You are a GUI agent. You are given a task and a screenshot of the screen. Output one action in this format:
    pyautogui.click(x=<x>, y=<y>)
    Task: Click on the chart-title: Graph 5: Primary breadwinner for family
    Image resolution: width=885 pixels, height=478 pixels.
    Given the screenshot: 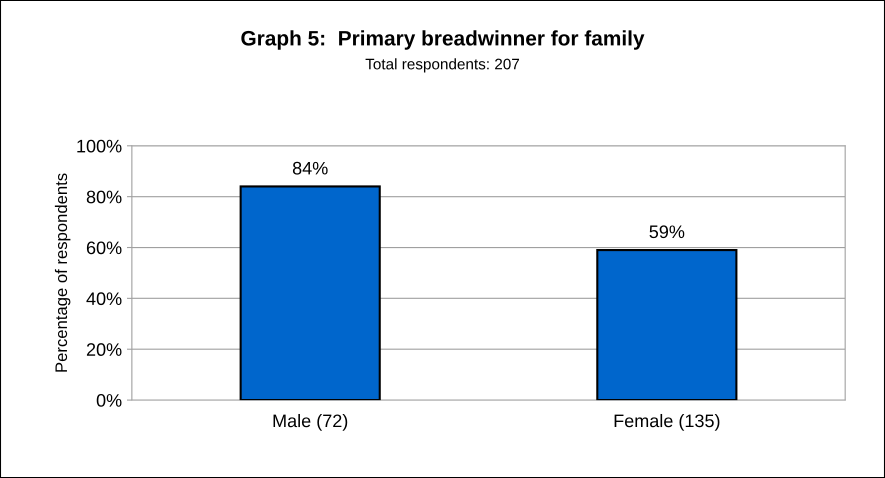 What is the action you would take?
    pyautogui.click(x=442, y=40)
    